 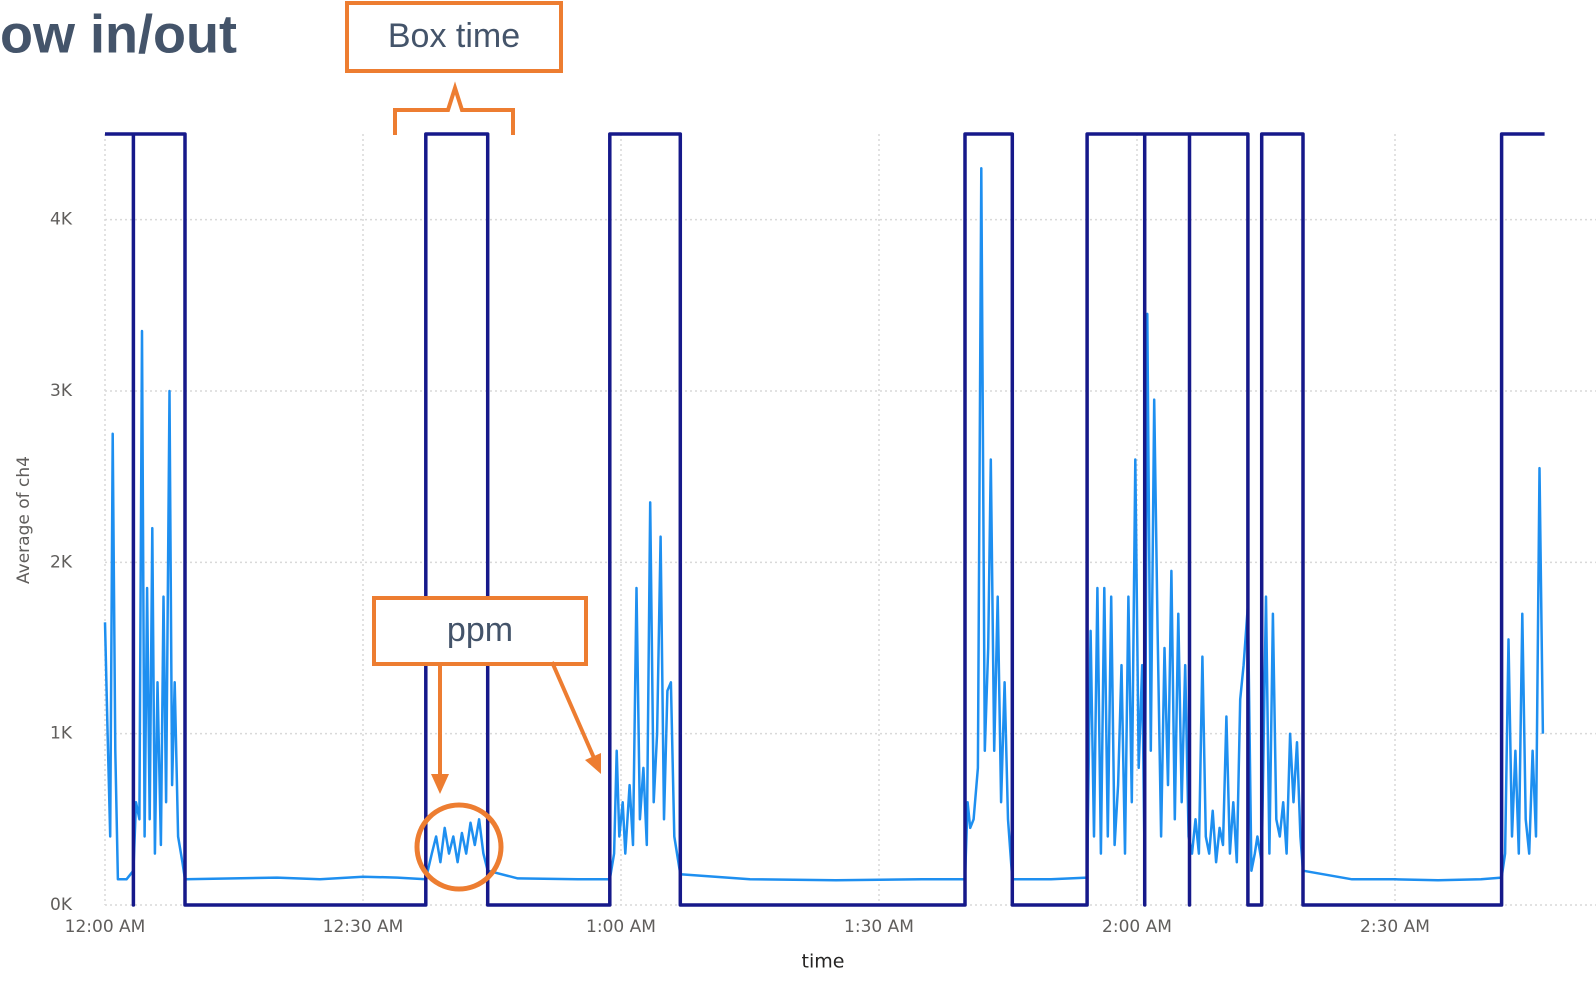 What do you see at coordinates (879, 927) in the screenshot?
I see `x-tick-label: 1:30 AM` at bounding box center [879, 927].